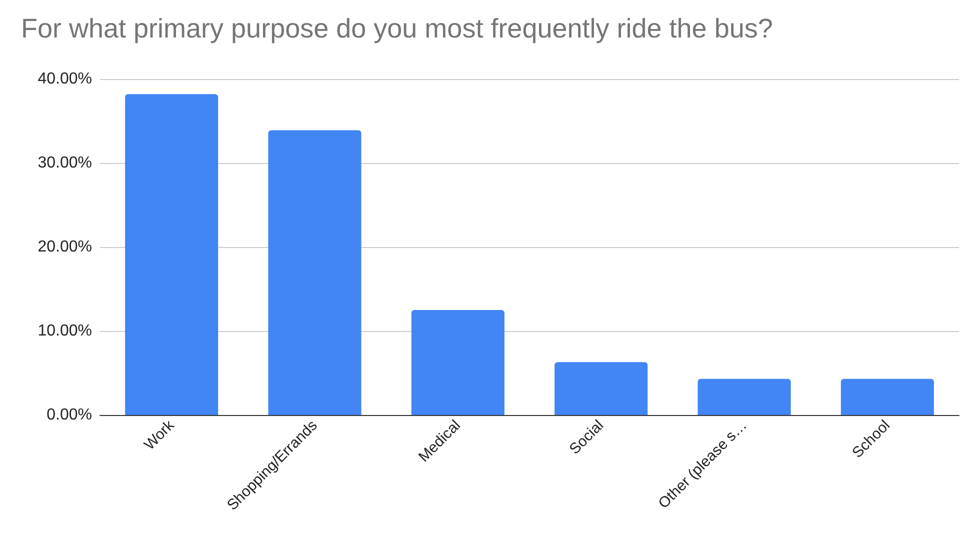 The image size is (969, 552). What do you see at coordinates (65, 79) in the screenshot?
I see `y-tick-label: 40.00%` at bounding box center [65, 79].